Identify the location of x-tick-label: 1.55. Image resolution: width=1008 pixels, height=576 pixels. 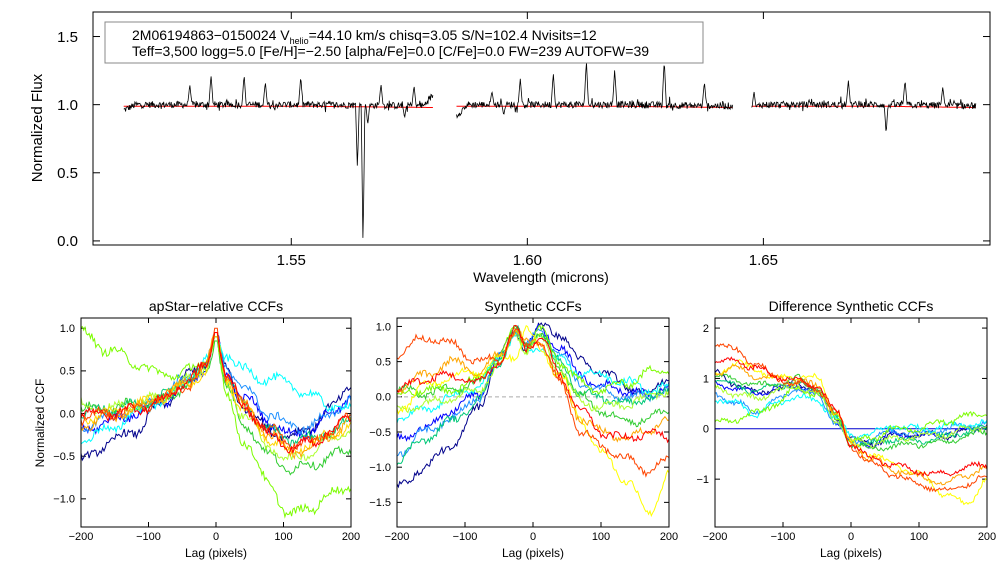
(291, 260).